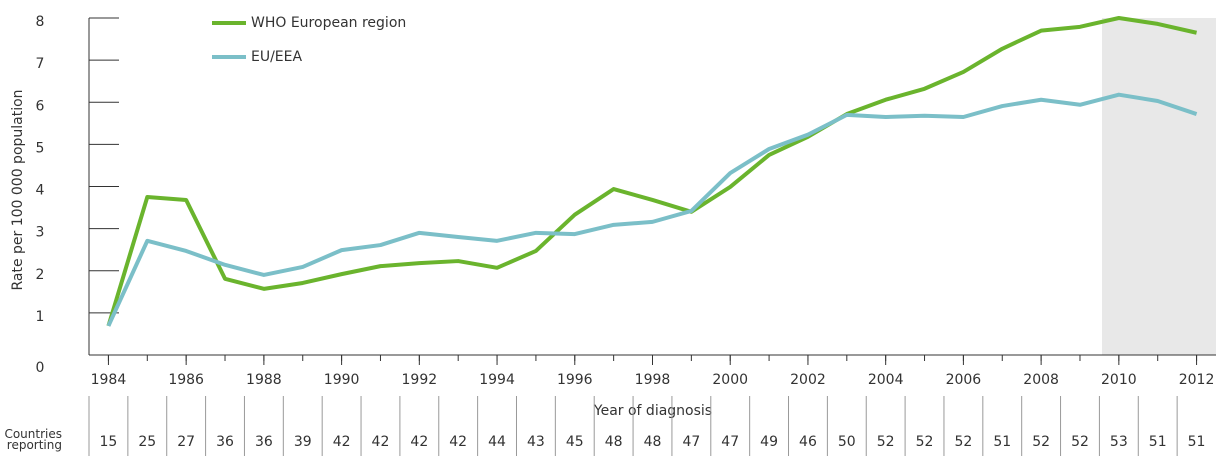 The height and width of the screenshot is (456, 1216). Describe the element at coordinates (277, 57) in the screenshot. I see `legend-label: EU/EEA` at that location.